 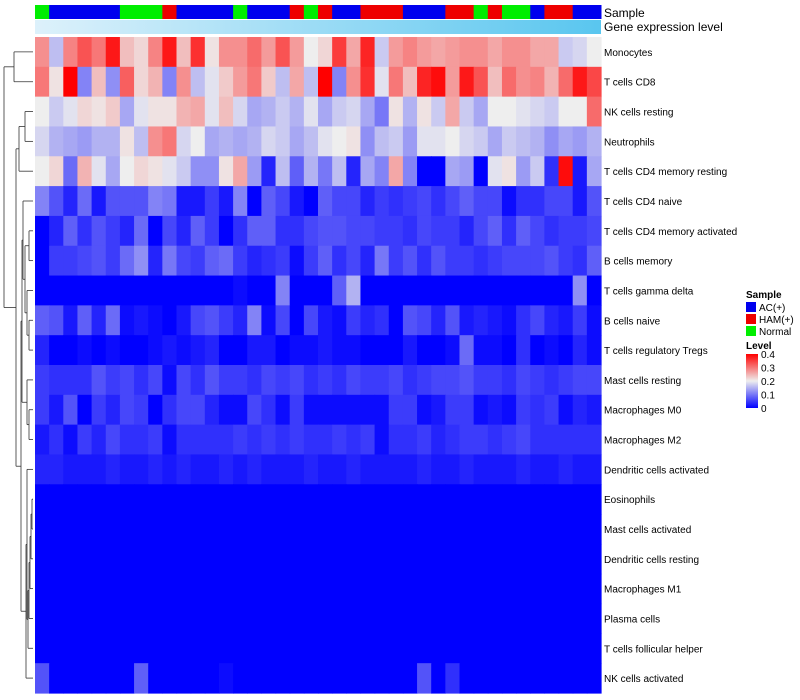 What do you see at coordinates (764, 409) in the screenshot?
I see `legend-level-tick-label: 0` at bounding box center [764, 409].